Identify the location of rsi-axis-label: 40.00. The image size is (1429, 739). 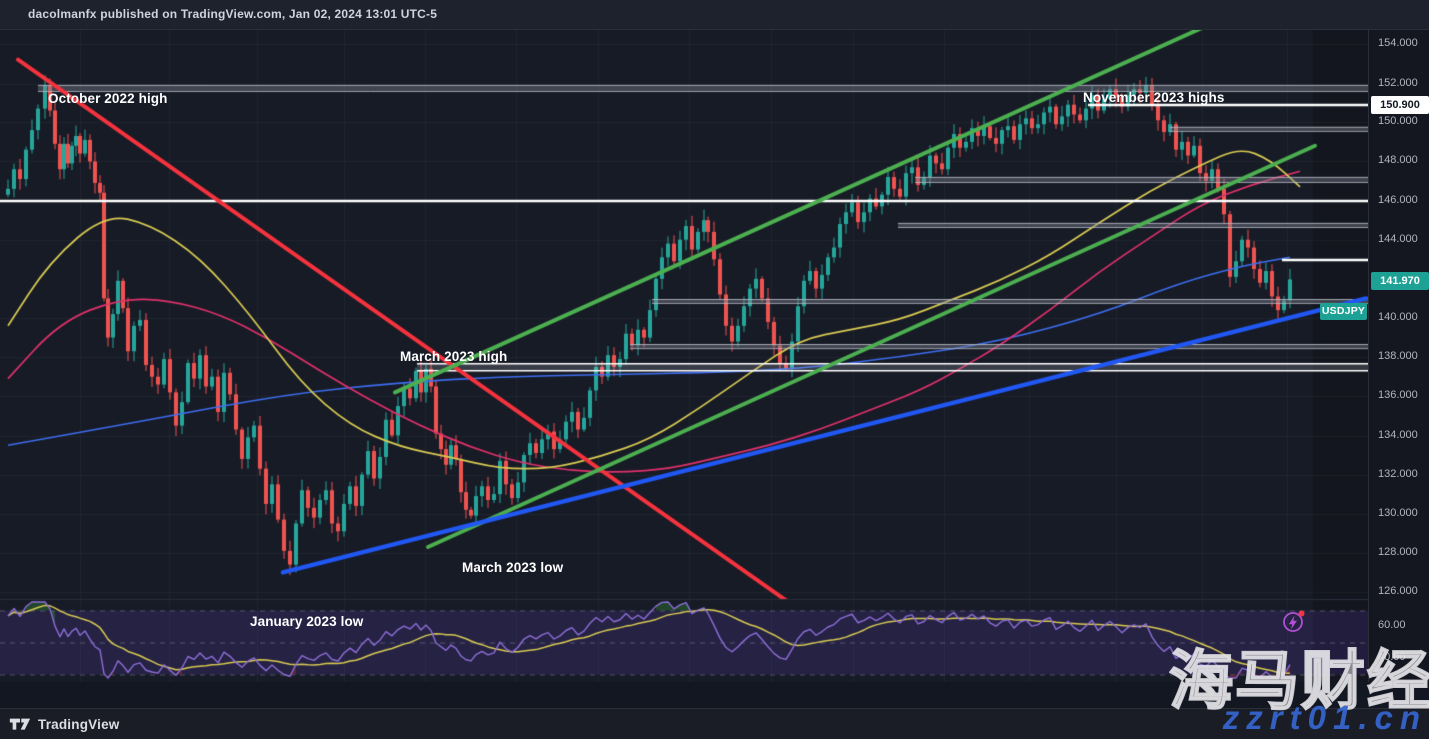
(1392, 657).